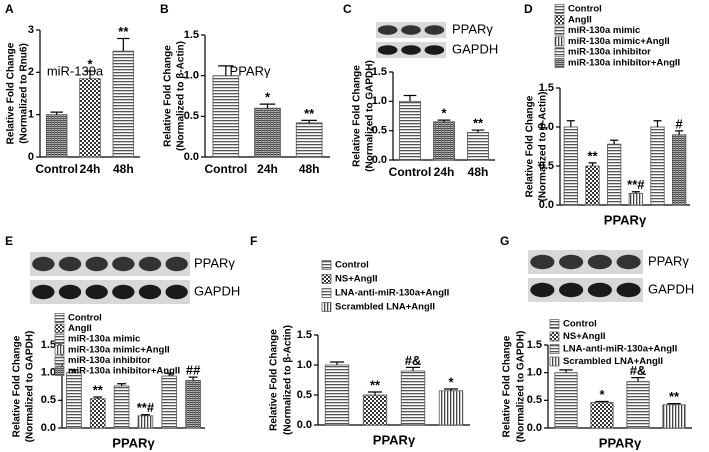  Describe the element at coordinates (31, 157) in the screenshot. I see `y-tick-label: 0` at that location.